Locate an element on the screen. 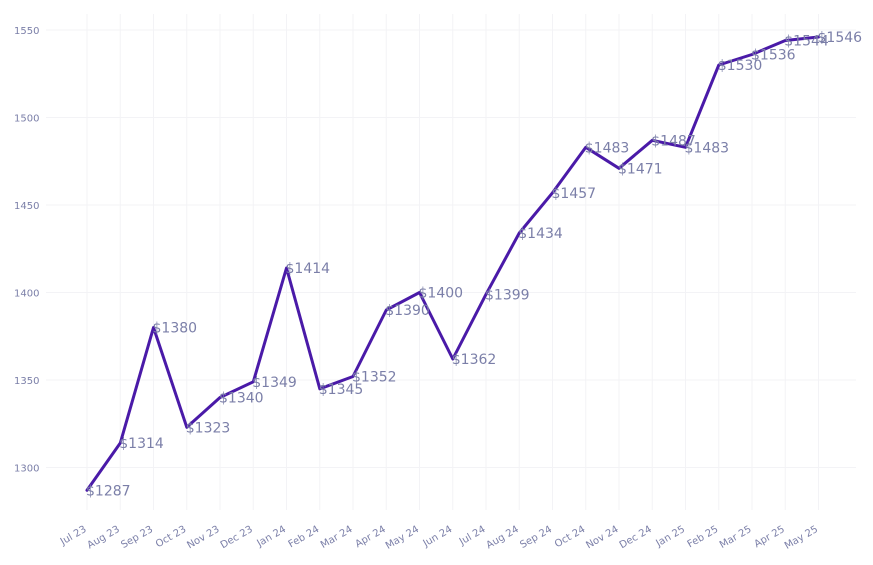  y-tick-label: 1550 is located at coordinates (26, 31).